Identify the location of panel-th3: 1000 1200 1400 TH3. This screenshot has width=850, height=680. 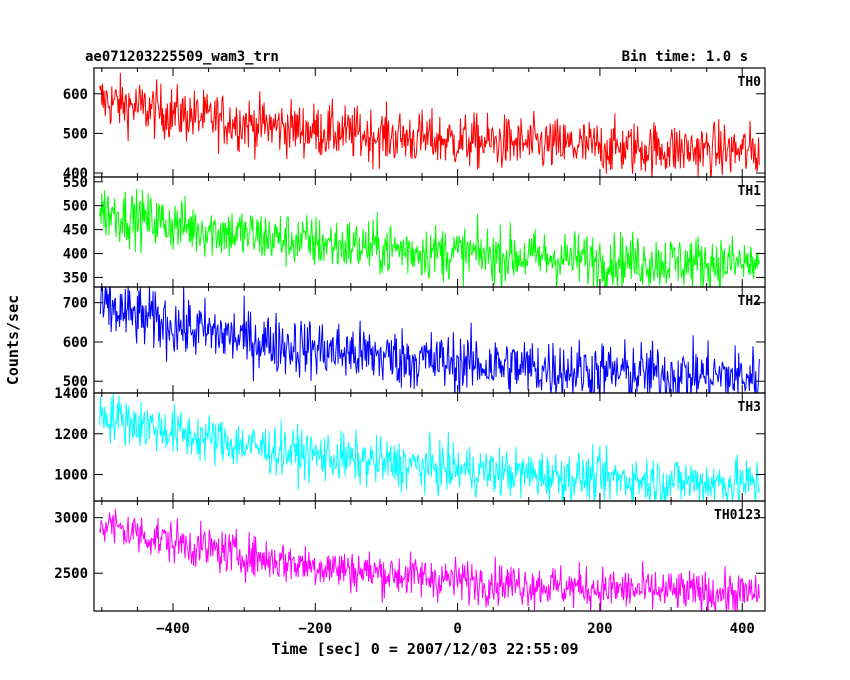
(410, 444).